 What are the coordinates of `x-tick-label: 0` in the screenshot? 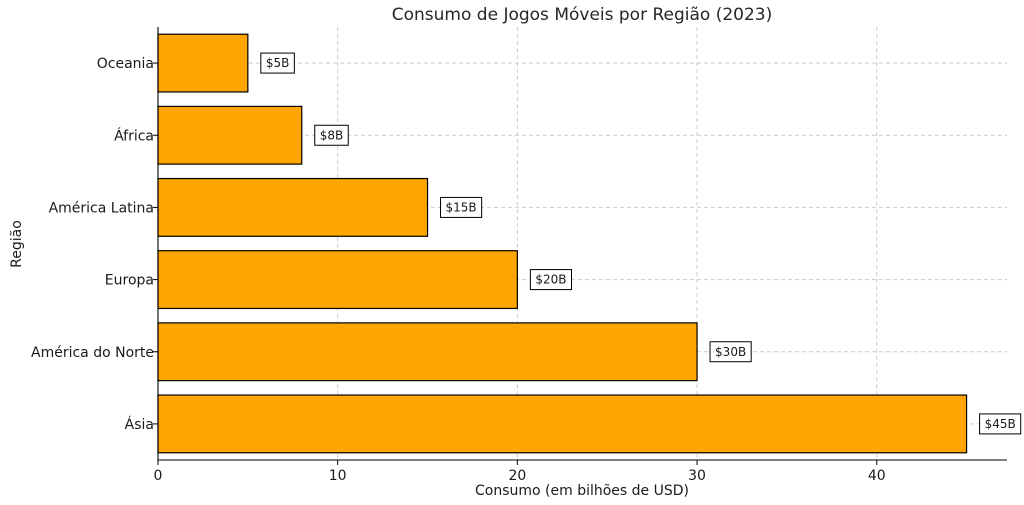 It's located at (158, 476).